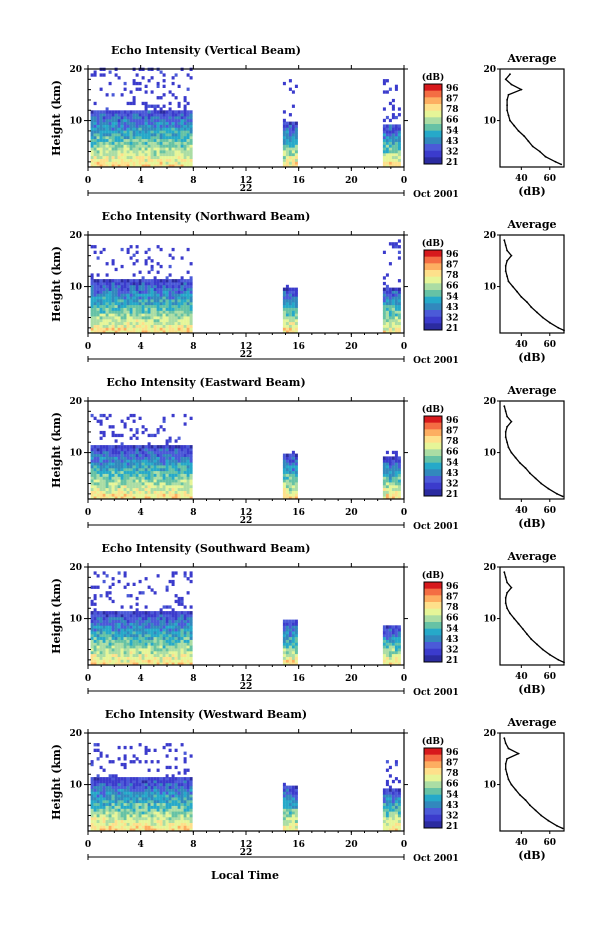 This screenshot has width=616, height=934. Describe the element at coordinates (436, 859) in the screenshot. I see `date-label: Oct 2001` at that location.